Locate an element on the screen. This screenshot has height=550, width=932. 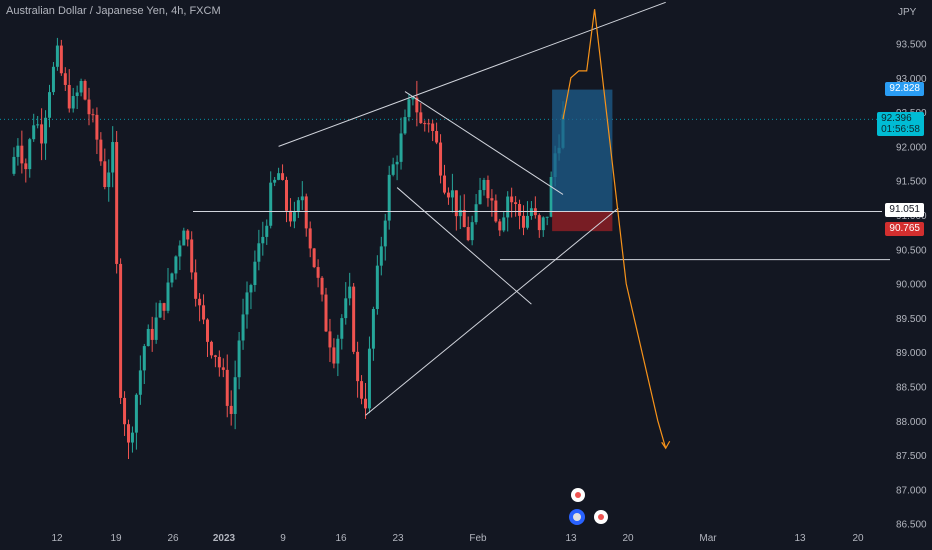
long-position-tool is located at coordinates (582, 160).